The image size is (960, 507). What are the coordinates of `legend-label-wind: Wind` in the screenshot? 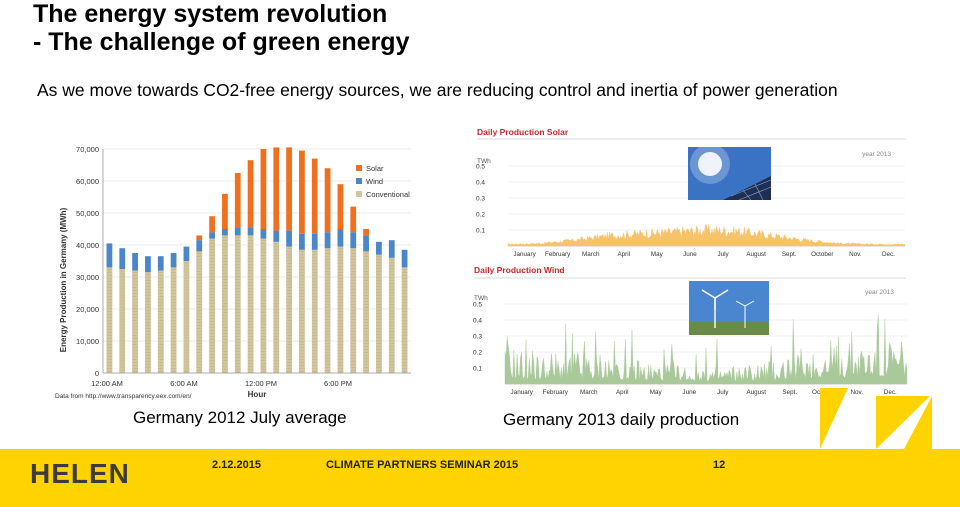 It's located at (374, 181).